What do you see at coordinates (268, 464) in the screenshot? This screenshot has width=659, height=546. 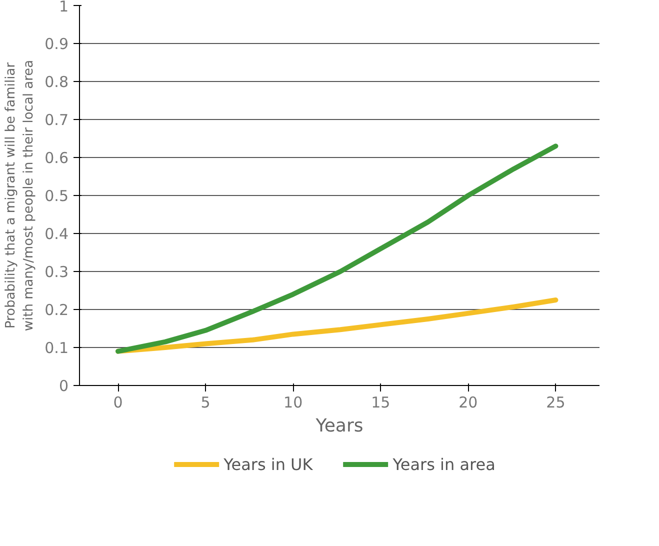 I see `legend-label: Years in UK` at bounding box center [268, 464].